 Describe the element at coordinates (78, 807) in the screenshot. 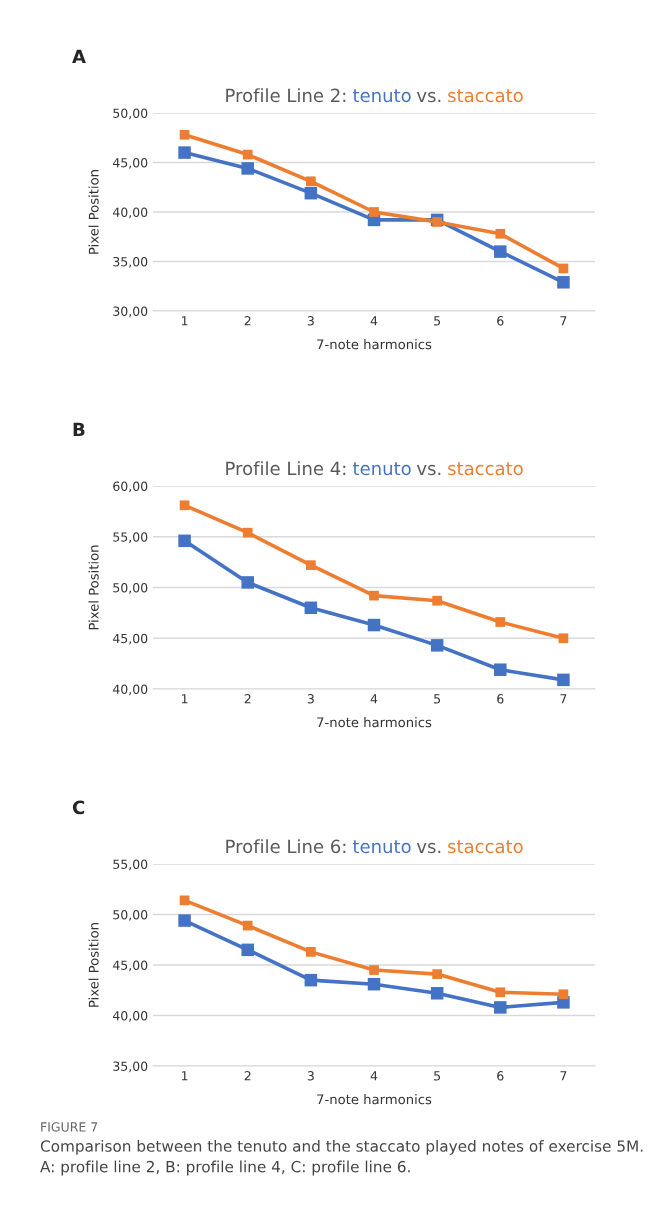

I see `text: C` at that location.